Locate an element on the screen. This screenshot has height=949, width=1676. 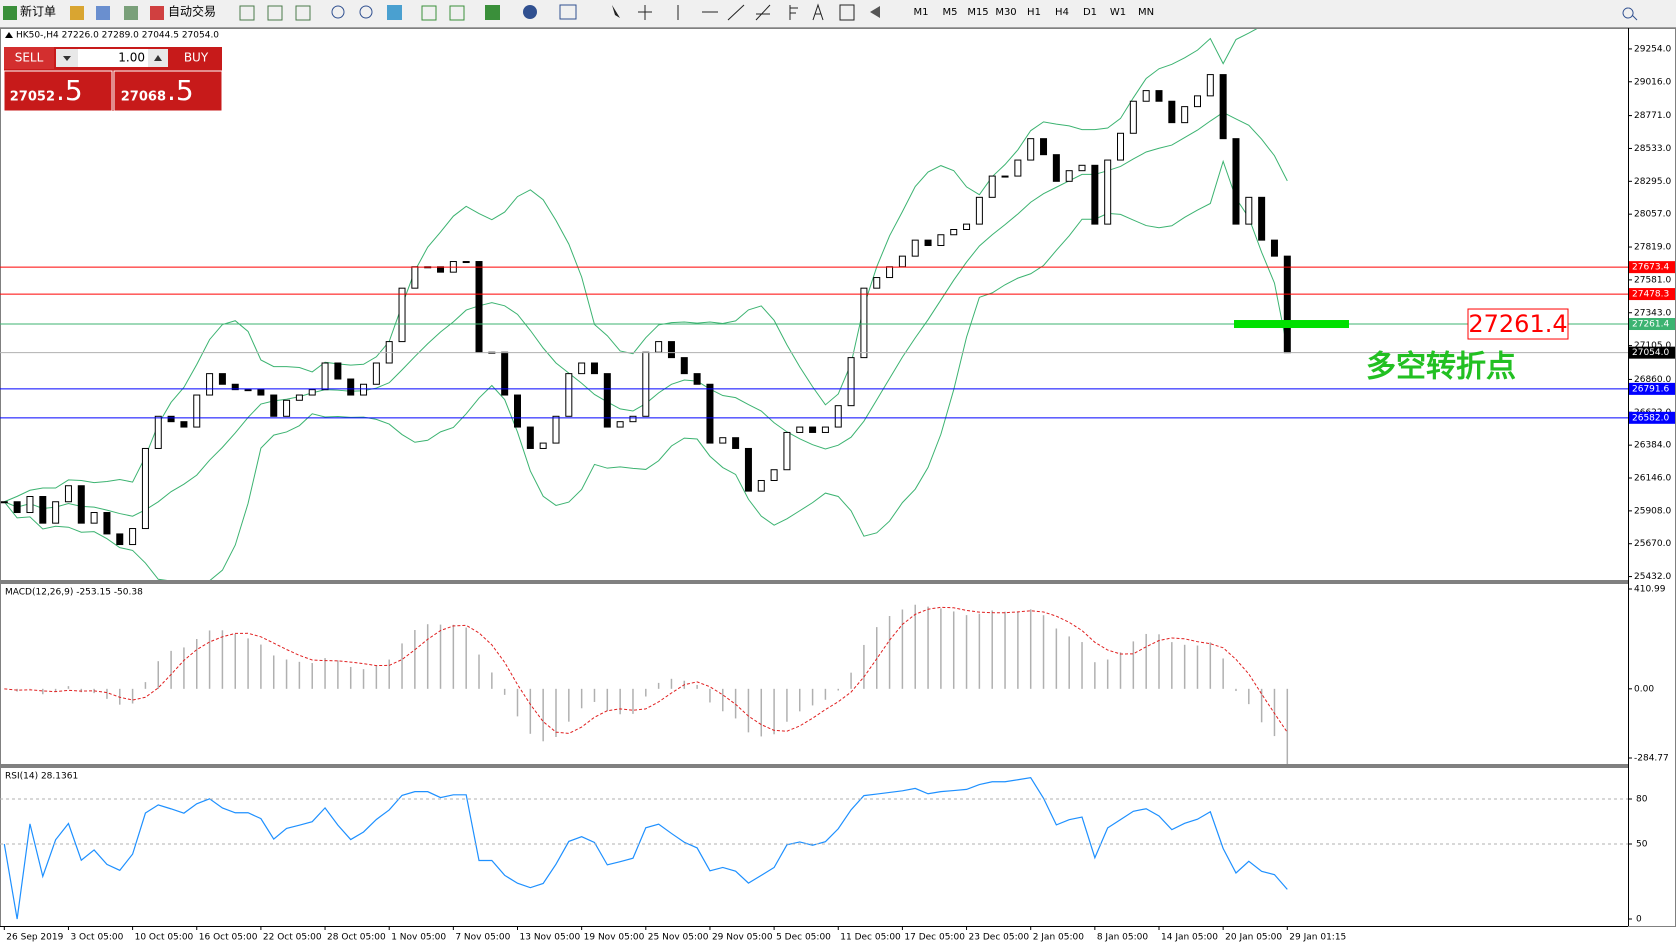
turning-point-box is located at coordinates (1518, 324).